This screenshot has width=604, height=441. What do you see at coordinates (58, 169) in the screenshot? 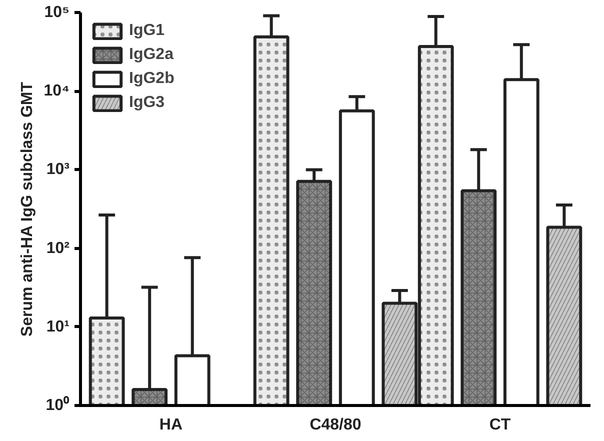
I see `y-tick-label: 10³` at bounding box center [58, 169].